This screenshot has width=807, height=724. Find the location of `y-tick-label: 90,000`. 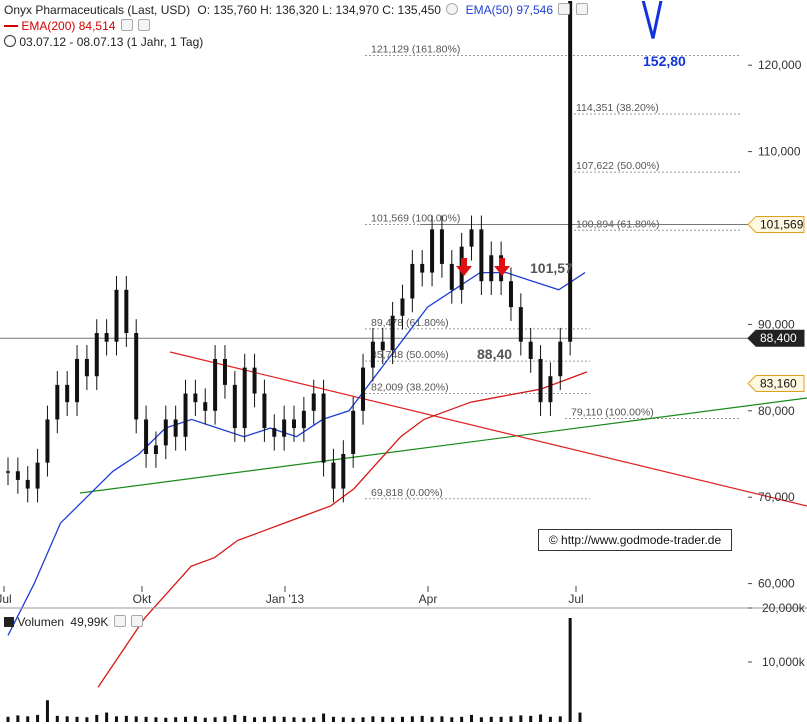

y-tick-label: 90,000 is located at coordinates (776, 324).